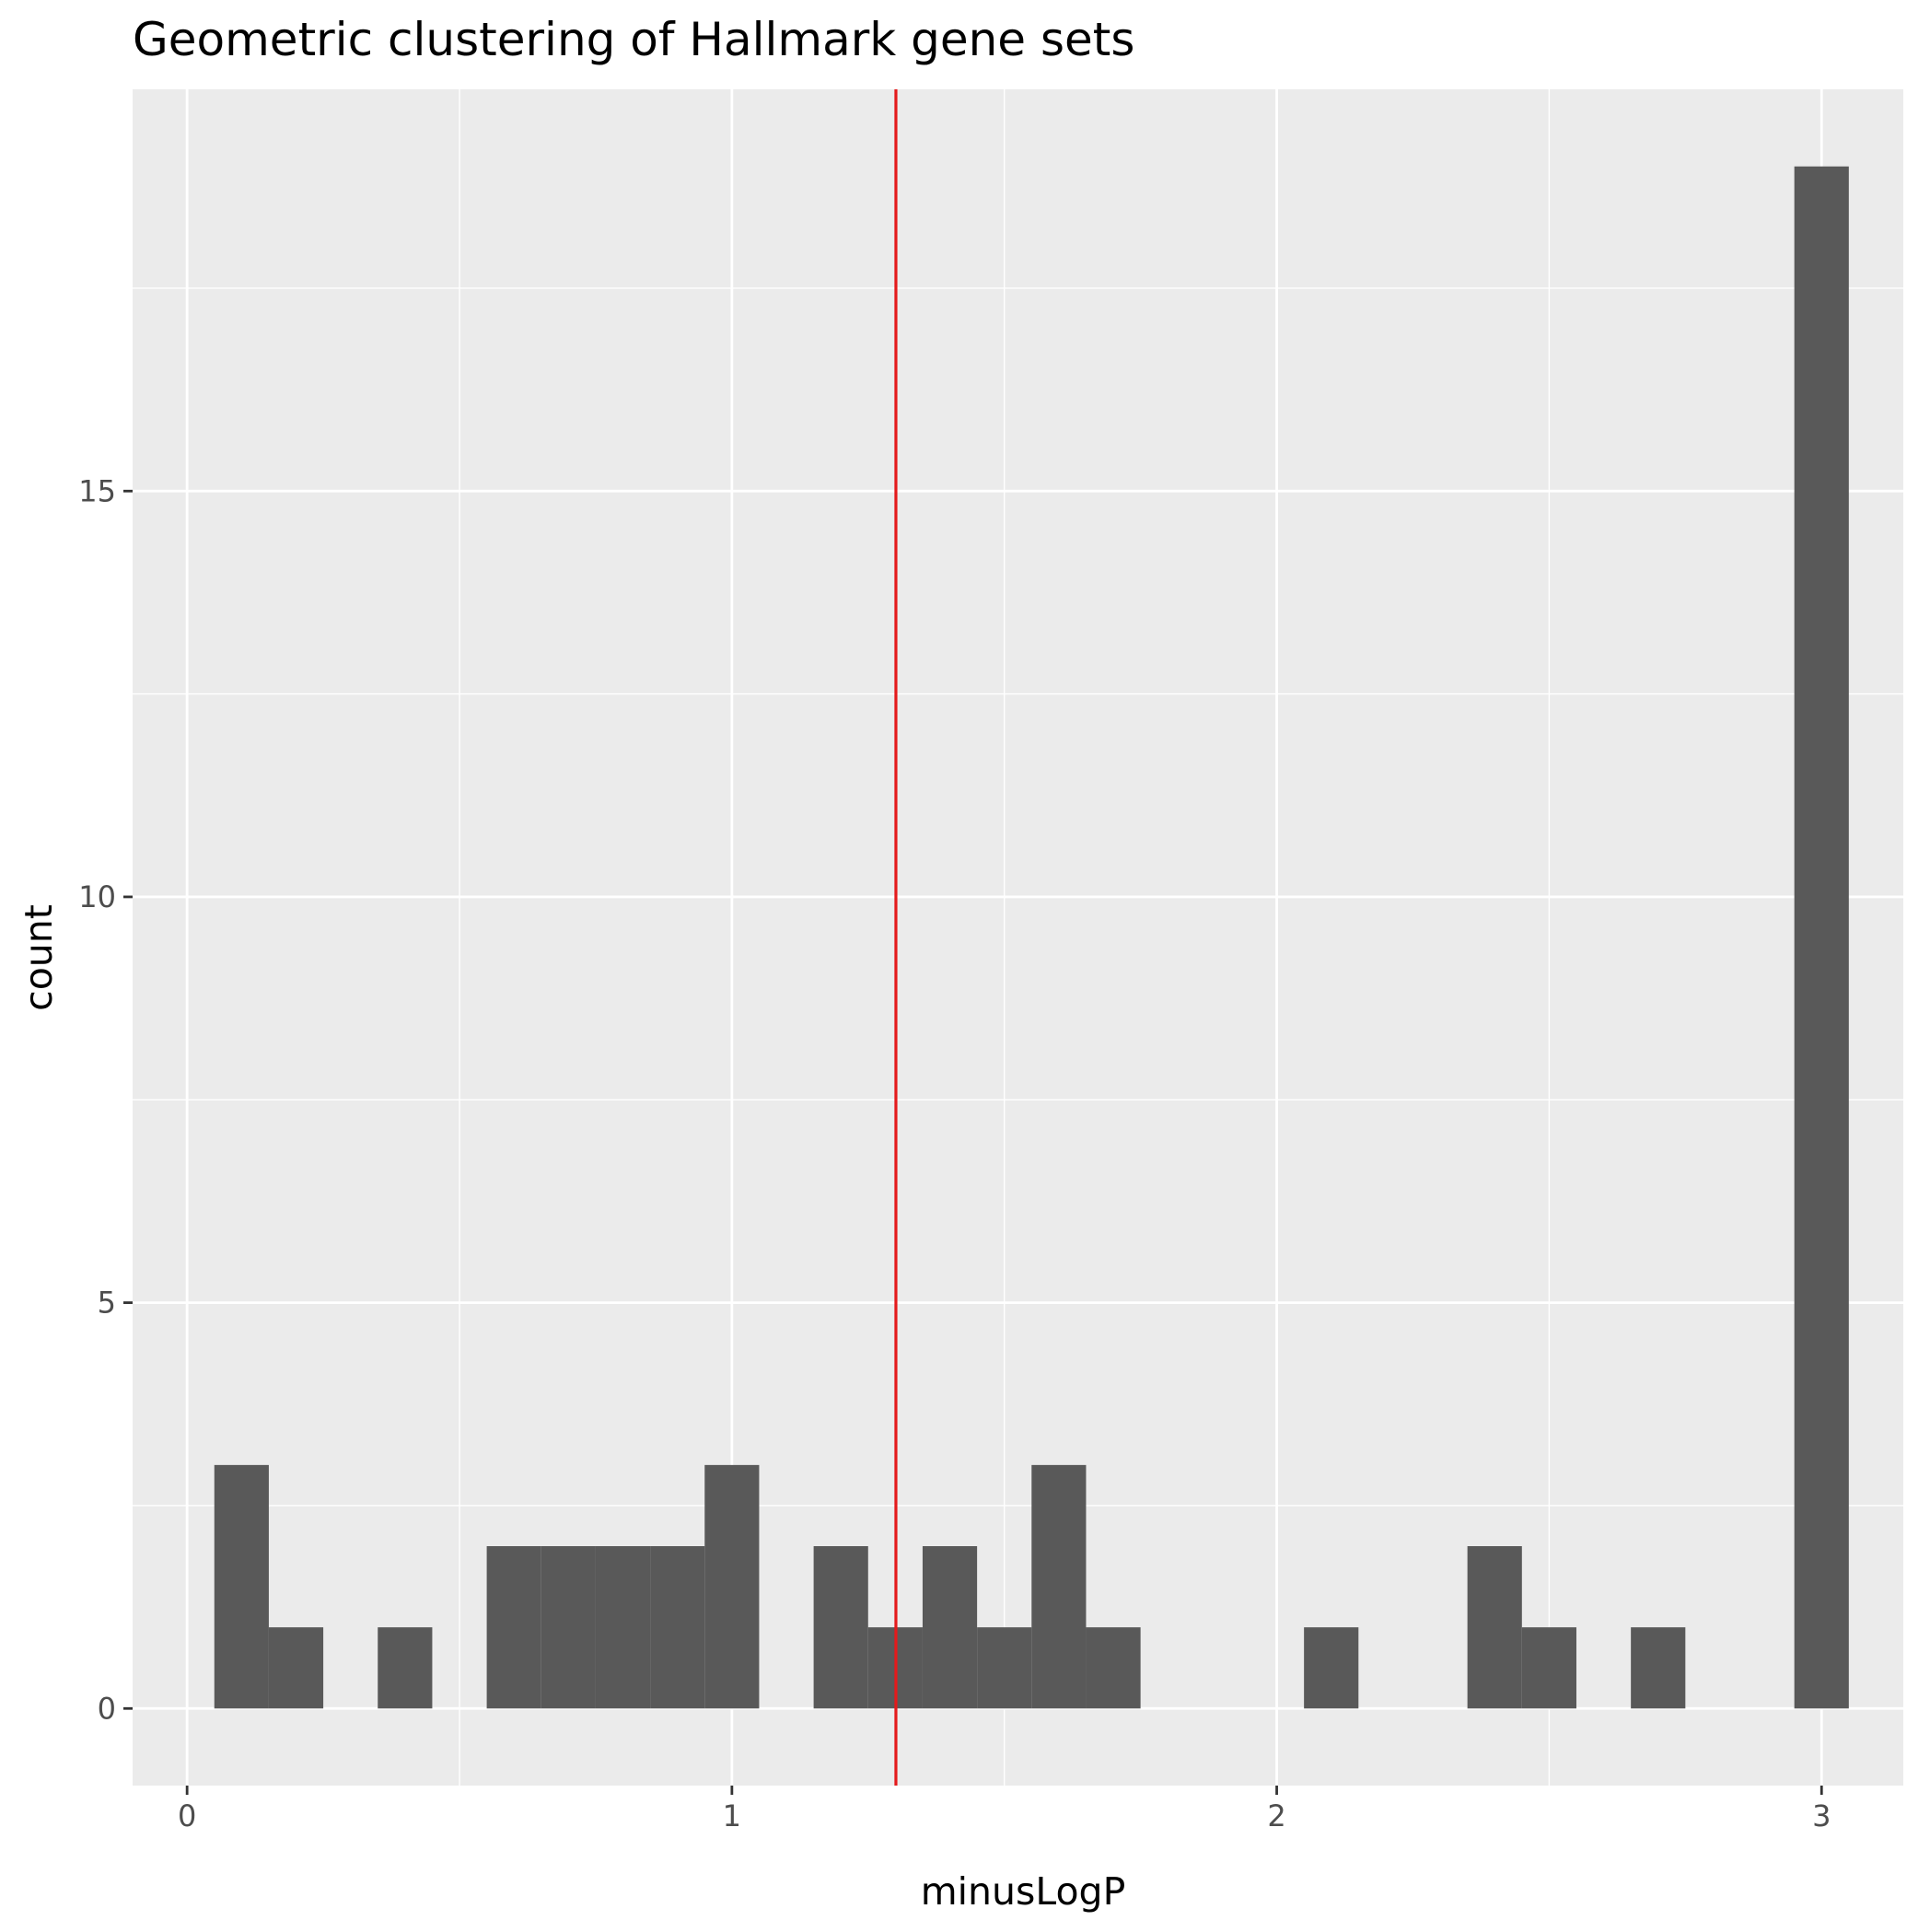  What do you see at coordinates (97, 490) in the screenshot?
I see `y-tick-label: 15` at bounding box center [97, 490].